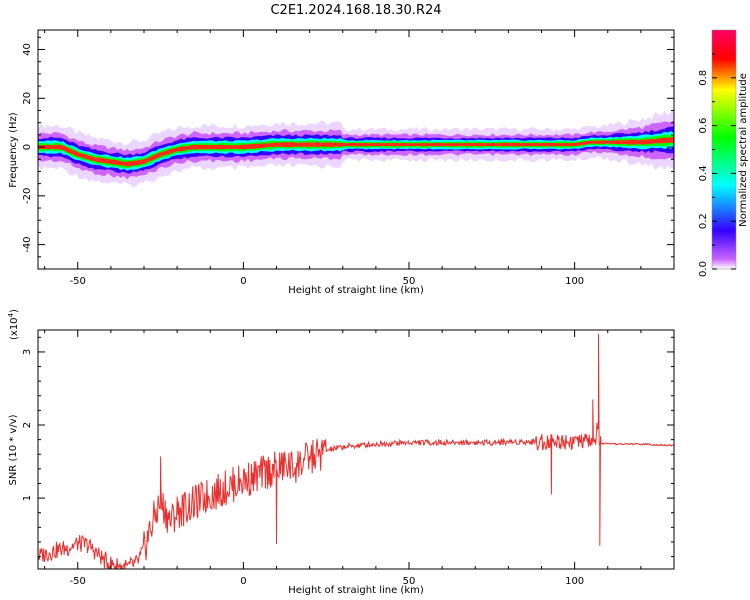 The image size is (750, 600). I want to click on colorbar-label: Normalized spectral amplitude, so click(743, 150).